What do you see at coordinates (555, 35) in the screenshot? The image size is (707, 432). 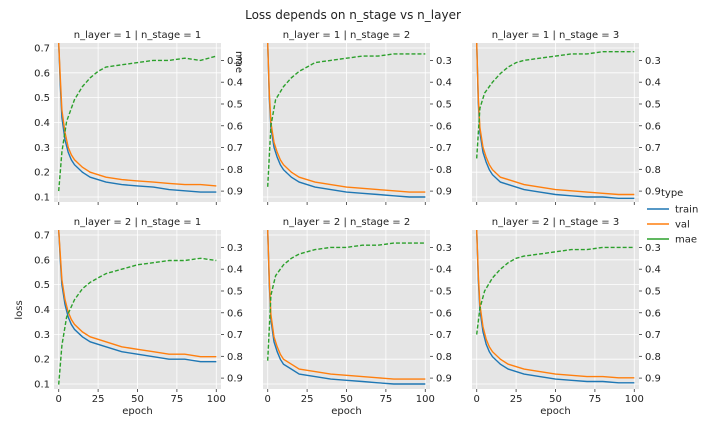 I see `facet-title: n_layer = 1 | n_stage = 3` at bounding box center [555, 35].